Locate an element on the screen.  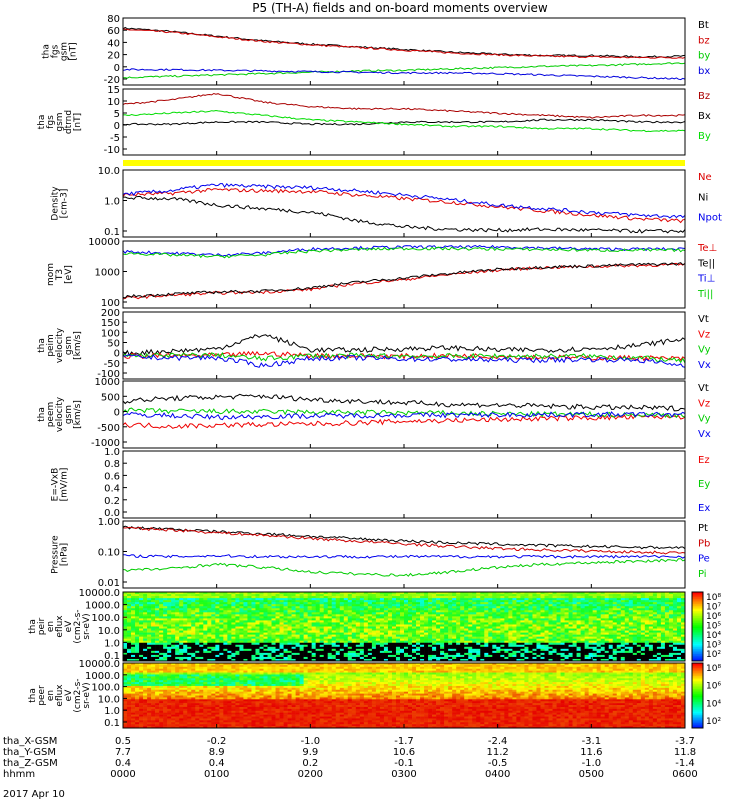
y-axis-label: E=-VxB is located at coordinates (56, 485).